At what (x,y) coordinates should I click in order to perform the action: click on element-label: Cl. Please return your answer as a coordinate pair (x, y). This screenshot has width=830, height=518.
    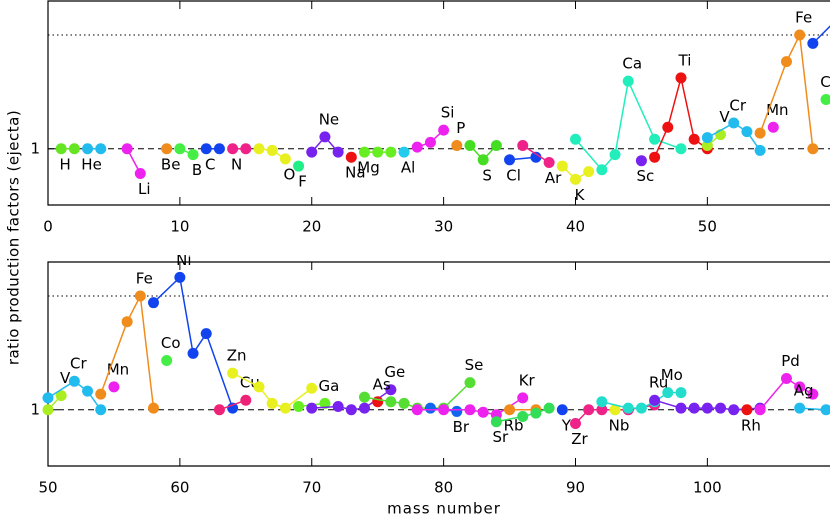
    Looking at the image, I should click on (513, 175).